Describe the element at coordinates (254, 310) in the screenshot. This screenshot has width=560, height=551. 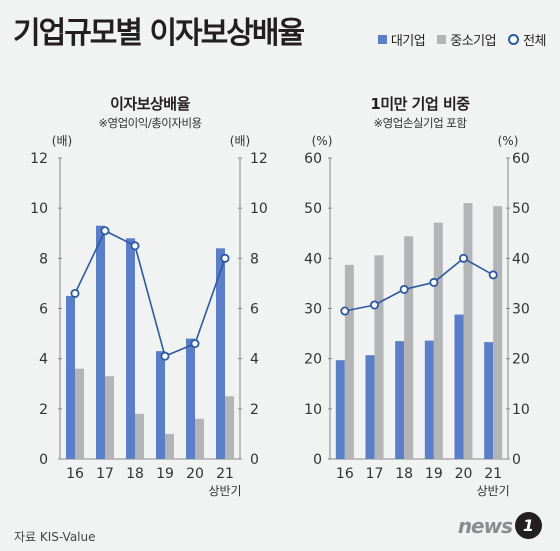
I see `chart1-ytick-right: 6` at that location.